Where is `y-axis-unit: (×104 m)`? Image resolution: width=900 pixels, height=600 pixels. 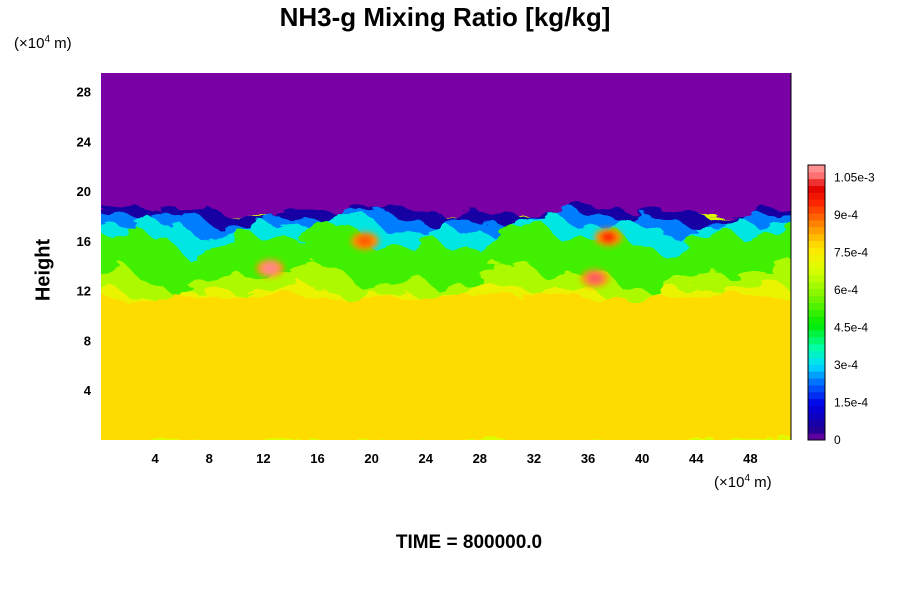
y-axis-unit: (×104 m) is located at coordinates (43, 43).